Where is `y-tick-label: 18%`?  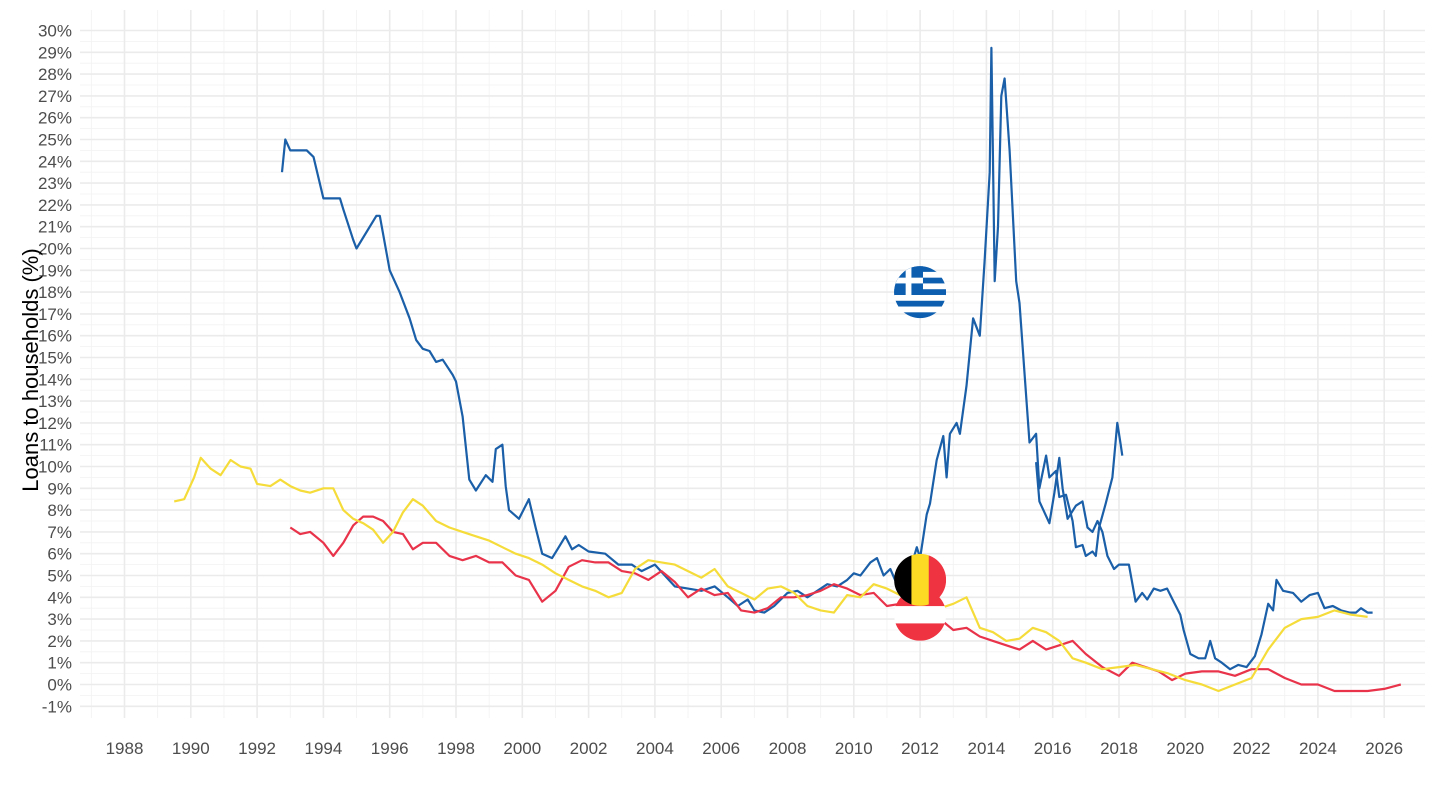
y-tick-label: 18% is located at coordinates (55, 292).